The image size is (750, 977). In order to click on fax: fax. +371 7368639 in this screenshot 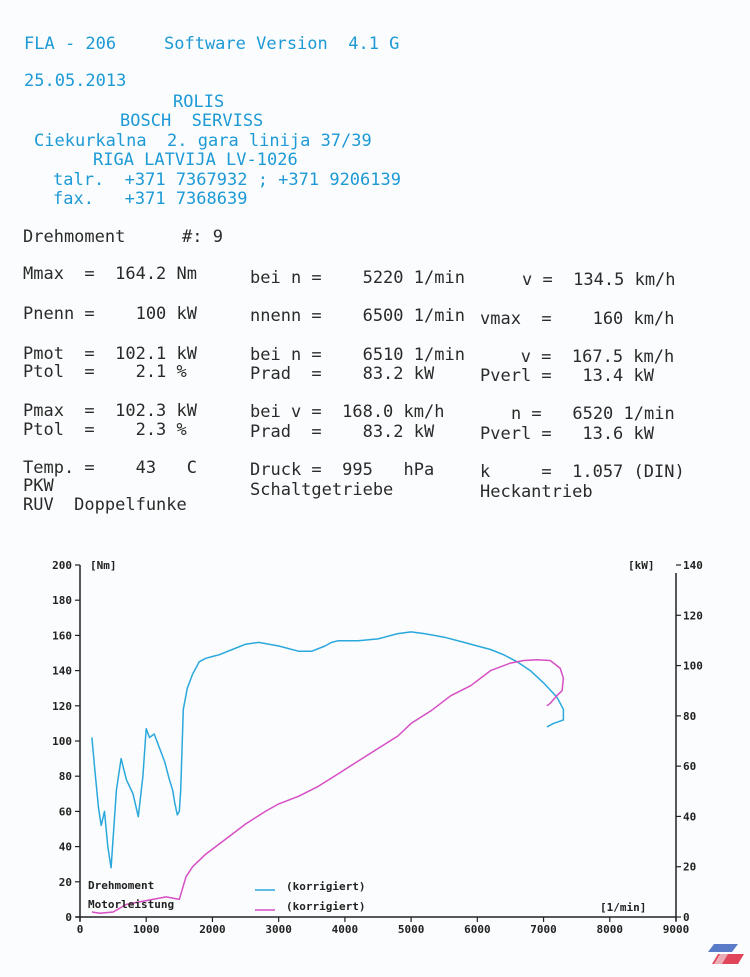, I will do `click(150, 199)`.